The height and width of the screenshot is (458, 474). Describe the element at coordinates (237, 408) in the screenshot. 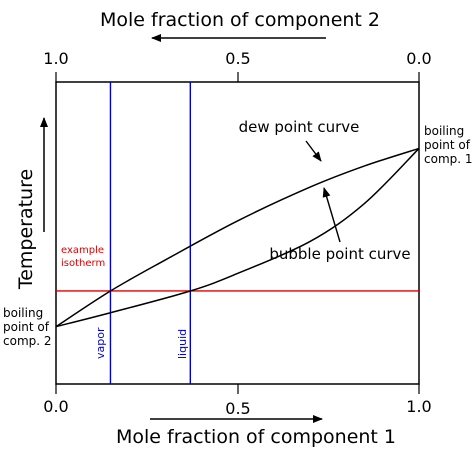

I see `bottom-tick-label-1: 0.5` at that location.